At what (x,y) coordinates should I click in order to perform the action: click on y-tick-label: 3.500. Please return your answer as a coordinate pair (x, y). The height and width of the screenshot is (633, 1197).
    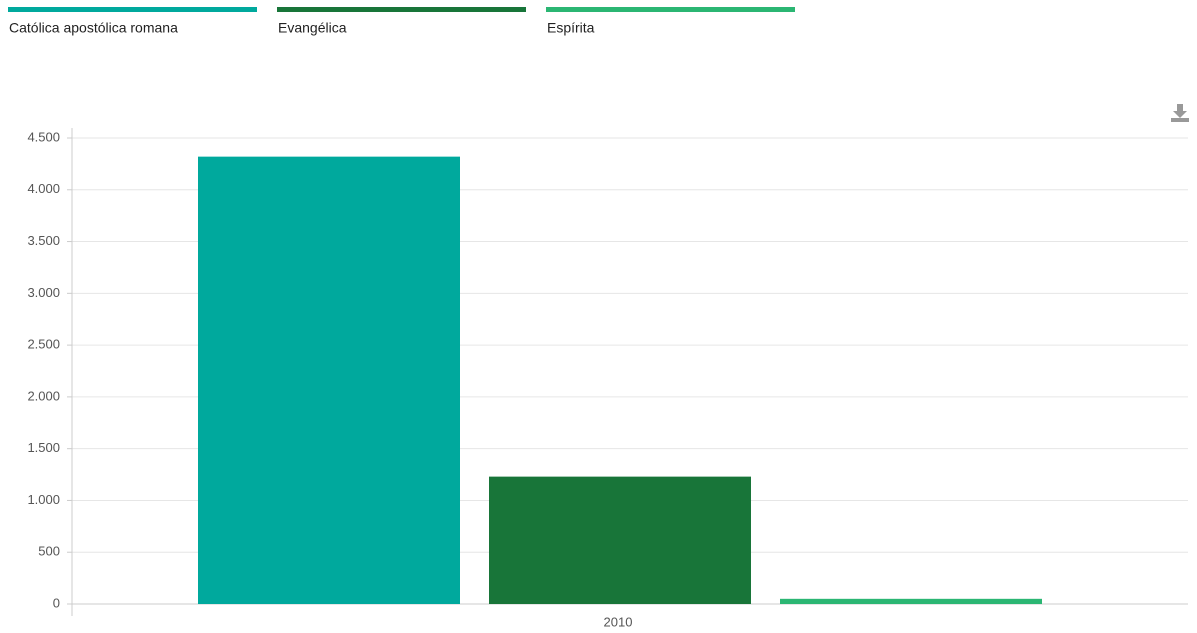
    Looking at the image, I should click on (43, 240).